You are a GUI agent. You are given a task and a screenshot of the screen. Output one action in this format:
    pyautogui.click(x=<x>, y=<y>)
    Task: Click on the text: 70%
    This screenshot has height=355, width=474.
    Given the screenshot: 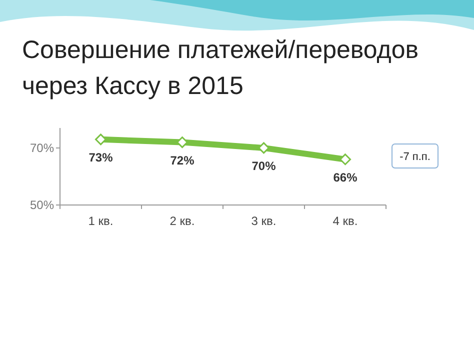 What is the action you would take?
    pyautogui.click(x=264, y=165)
    